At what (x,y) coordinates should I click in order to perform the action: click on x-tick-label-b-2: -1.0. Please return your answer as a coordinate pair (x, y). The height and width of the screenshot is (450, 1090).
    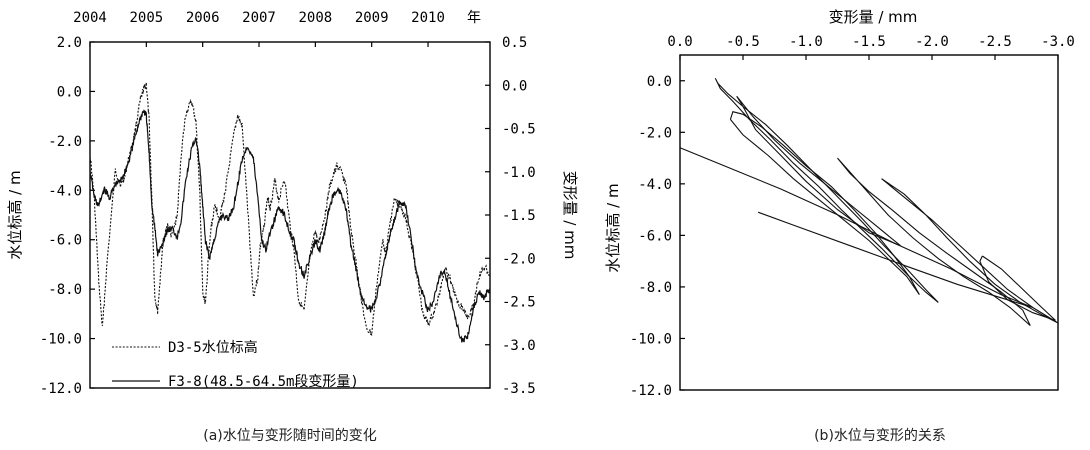
    Looking at the image, I should click on (806, 42).